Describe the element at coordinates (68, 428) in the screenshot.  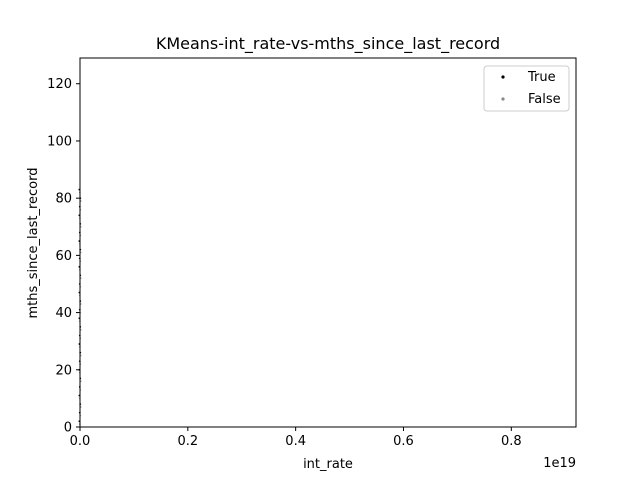
I see `y-tick-label: 0` at that location.